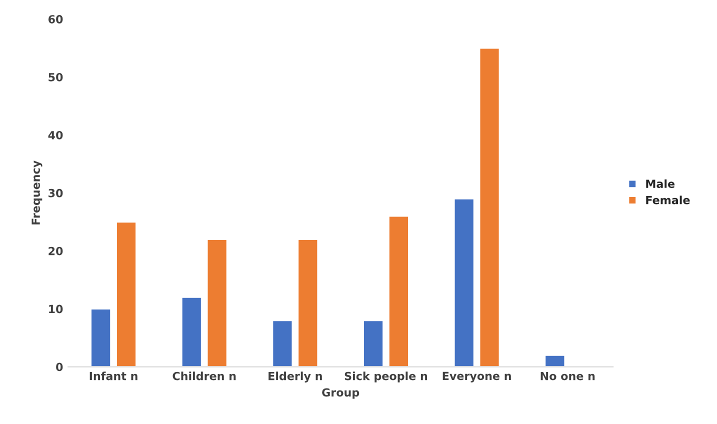 This screenshot has width=717, height=424. I want to click on y-axis-title: Frequency, so click(37, 192).